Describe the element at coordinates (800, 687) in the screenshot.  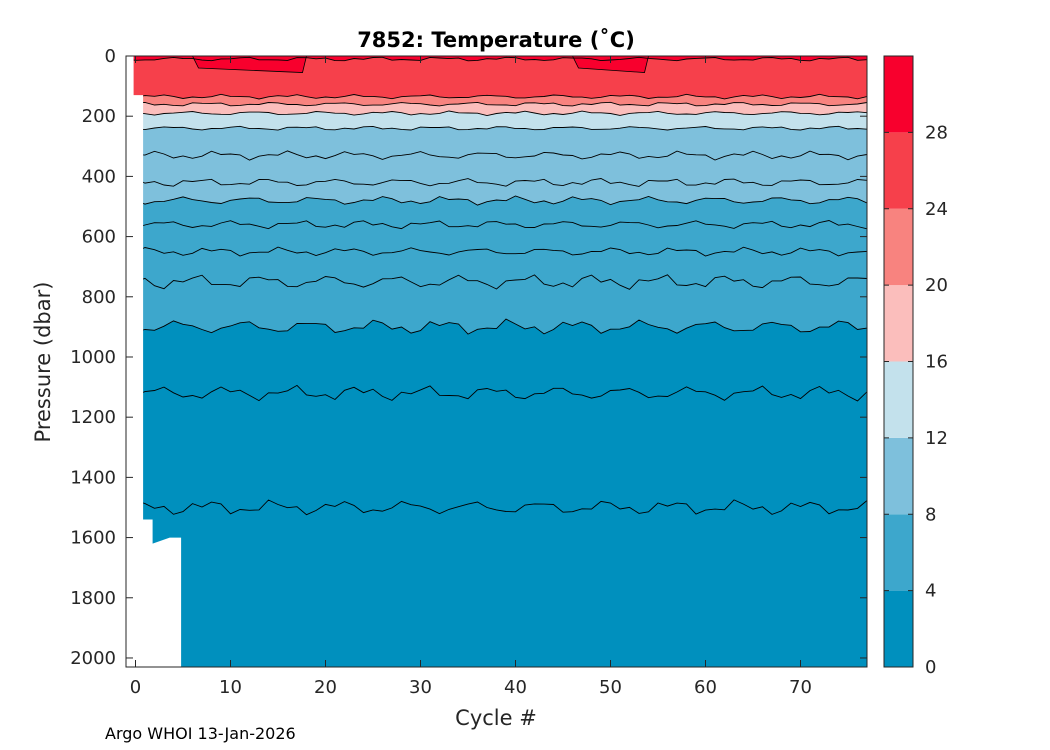
I see `x-tick-label: 70` at that location.